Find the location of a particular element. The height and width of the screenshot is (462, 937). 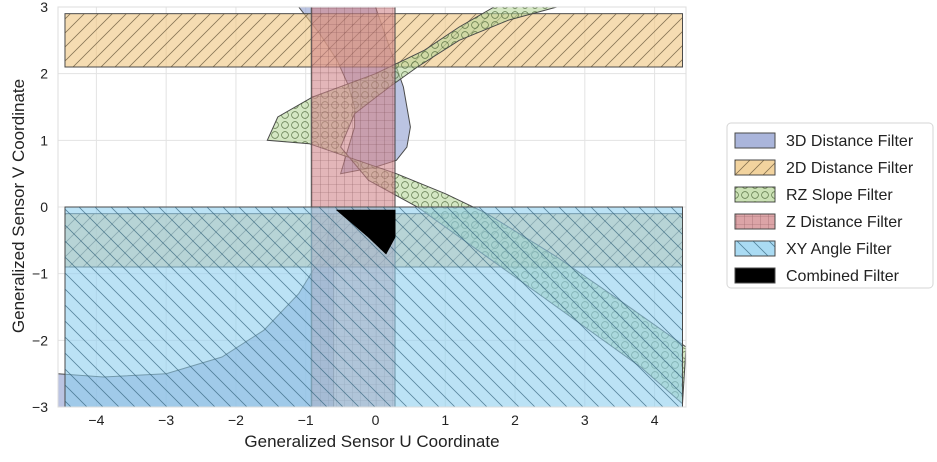

y-tick-label: 2 is located at coordinates (44, 74).